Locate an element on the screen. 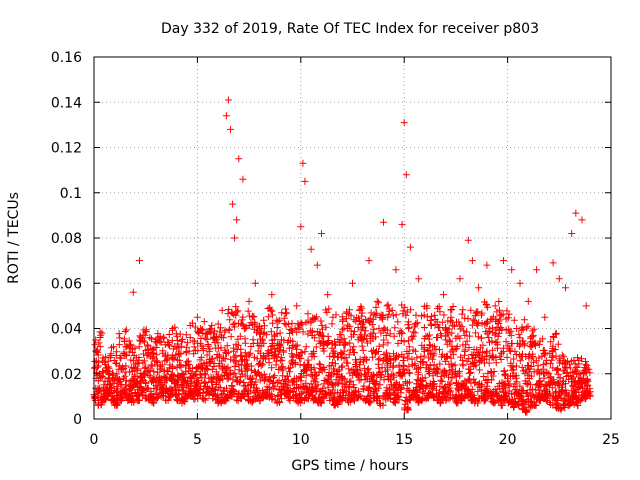 The width and height of the screenshot is (640, 480). x-tick-label: 10 is located at coordinates (301, 440).